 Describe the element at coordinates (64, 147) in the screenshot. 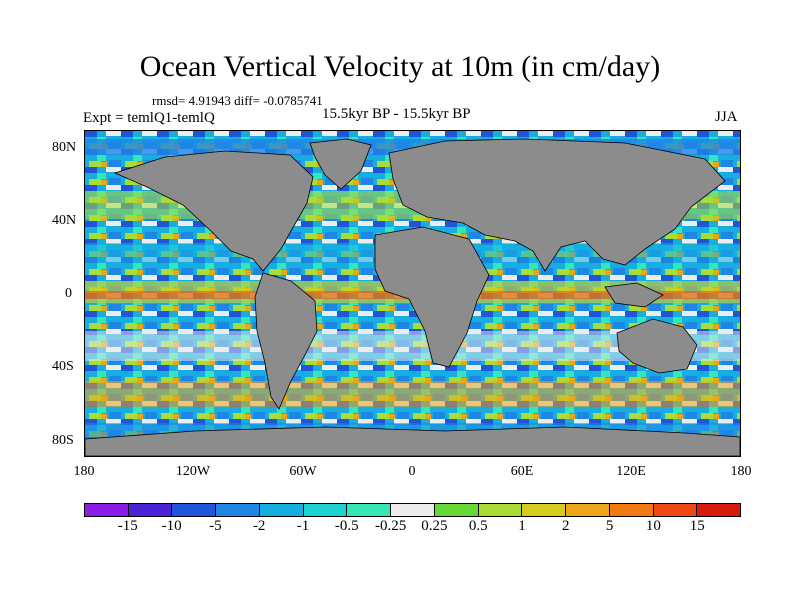

I see `lat-tick-80n: 80N` at that location.